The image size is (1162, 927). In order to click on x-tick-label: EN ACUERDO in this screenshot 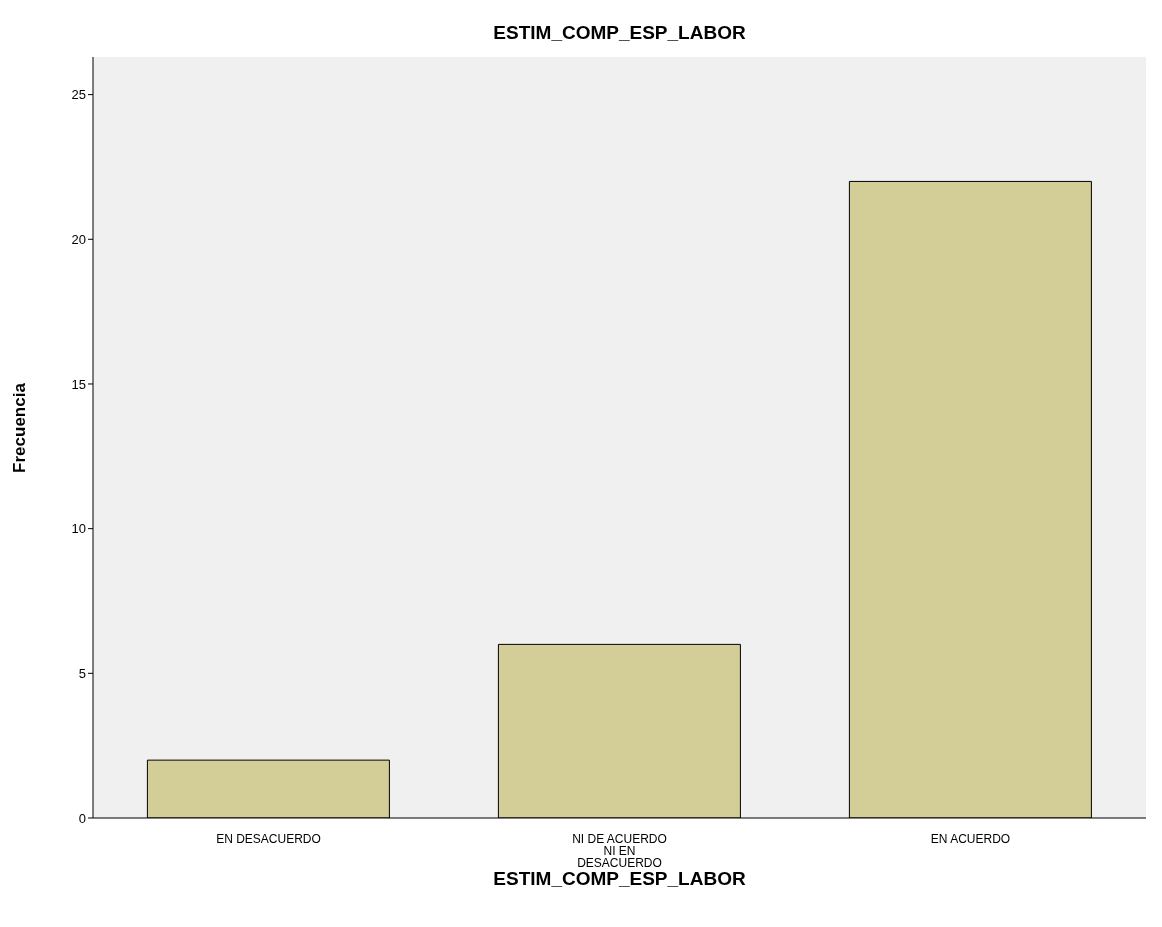, I will do `click(970, 838)`.